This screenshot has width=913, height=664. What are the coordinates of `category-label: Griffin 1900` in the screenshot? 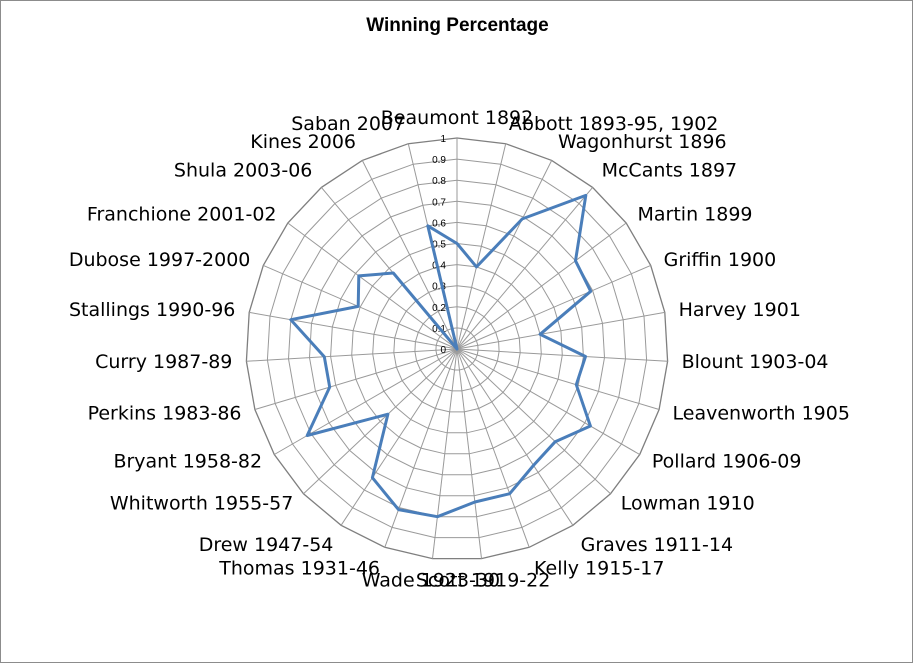 It's located at (720, 260).